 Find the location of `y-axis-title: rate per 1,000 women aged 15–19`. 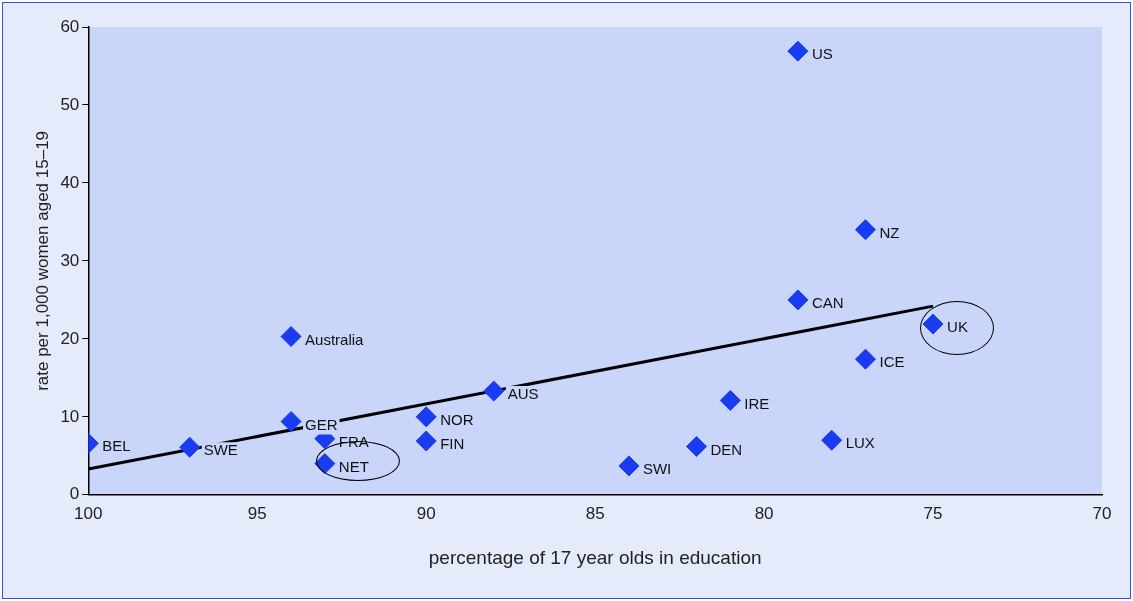

y-axis-title: rate per 1,000 women aged 15–19 is located at coordinates (42, 260).